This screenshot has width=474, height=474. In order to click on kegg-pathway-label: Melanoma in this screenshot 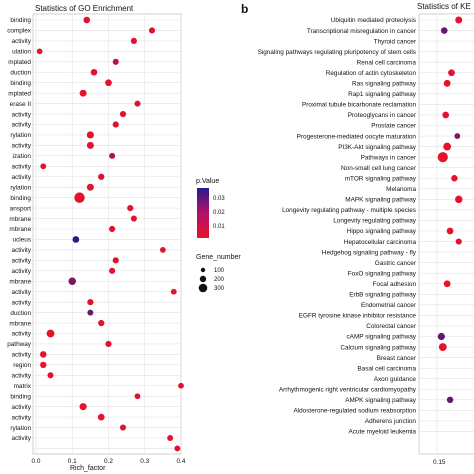, I will do `click(401, 189)`.